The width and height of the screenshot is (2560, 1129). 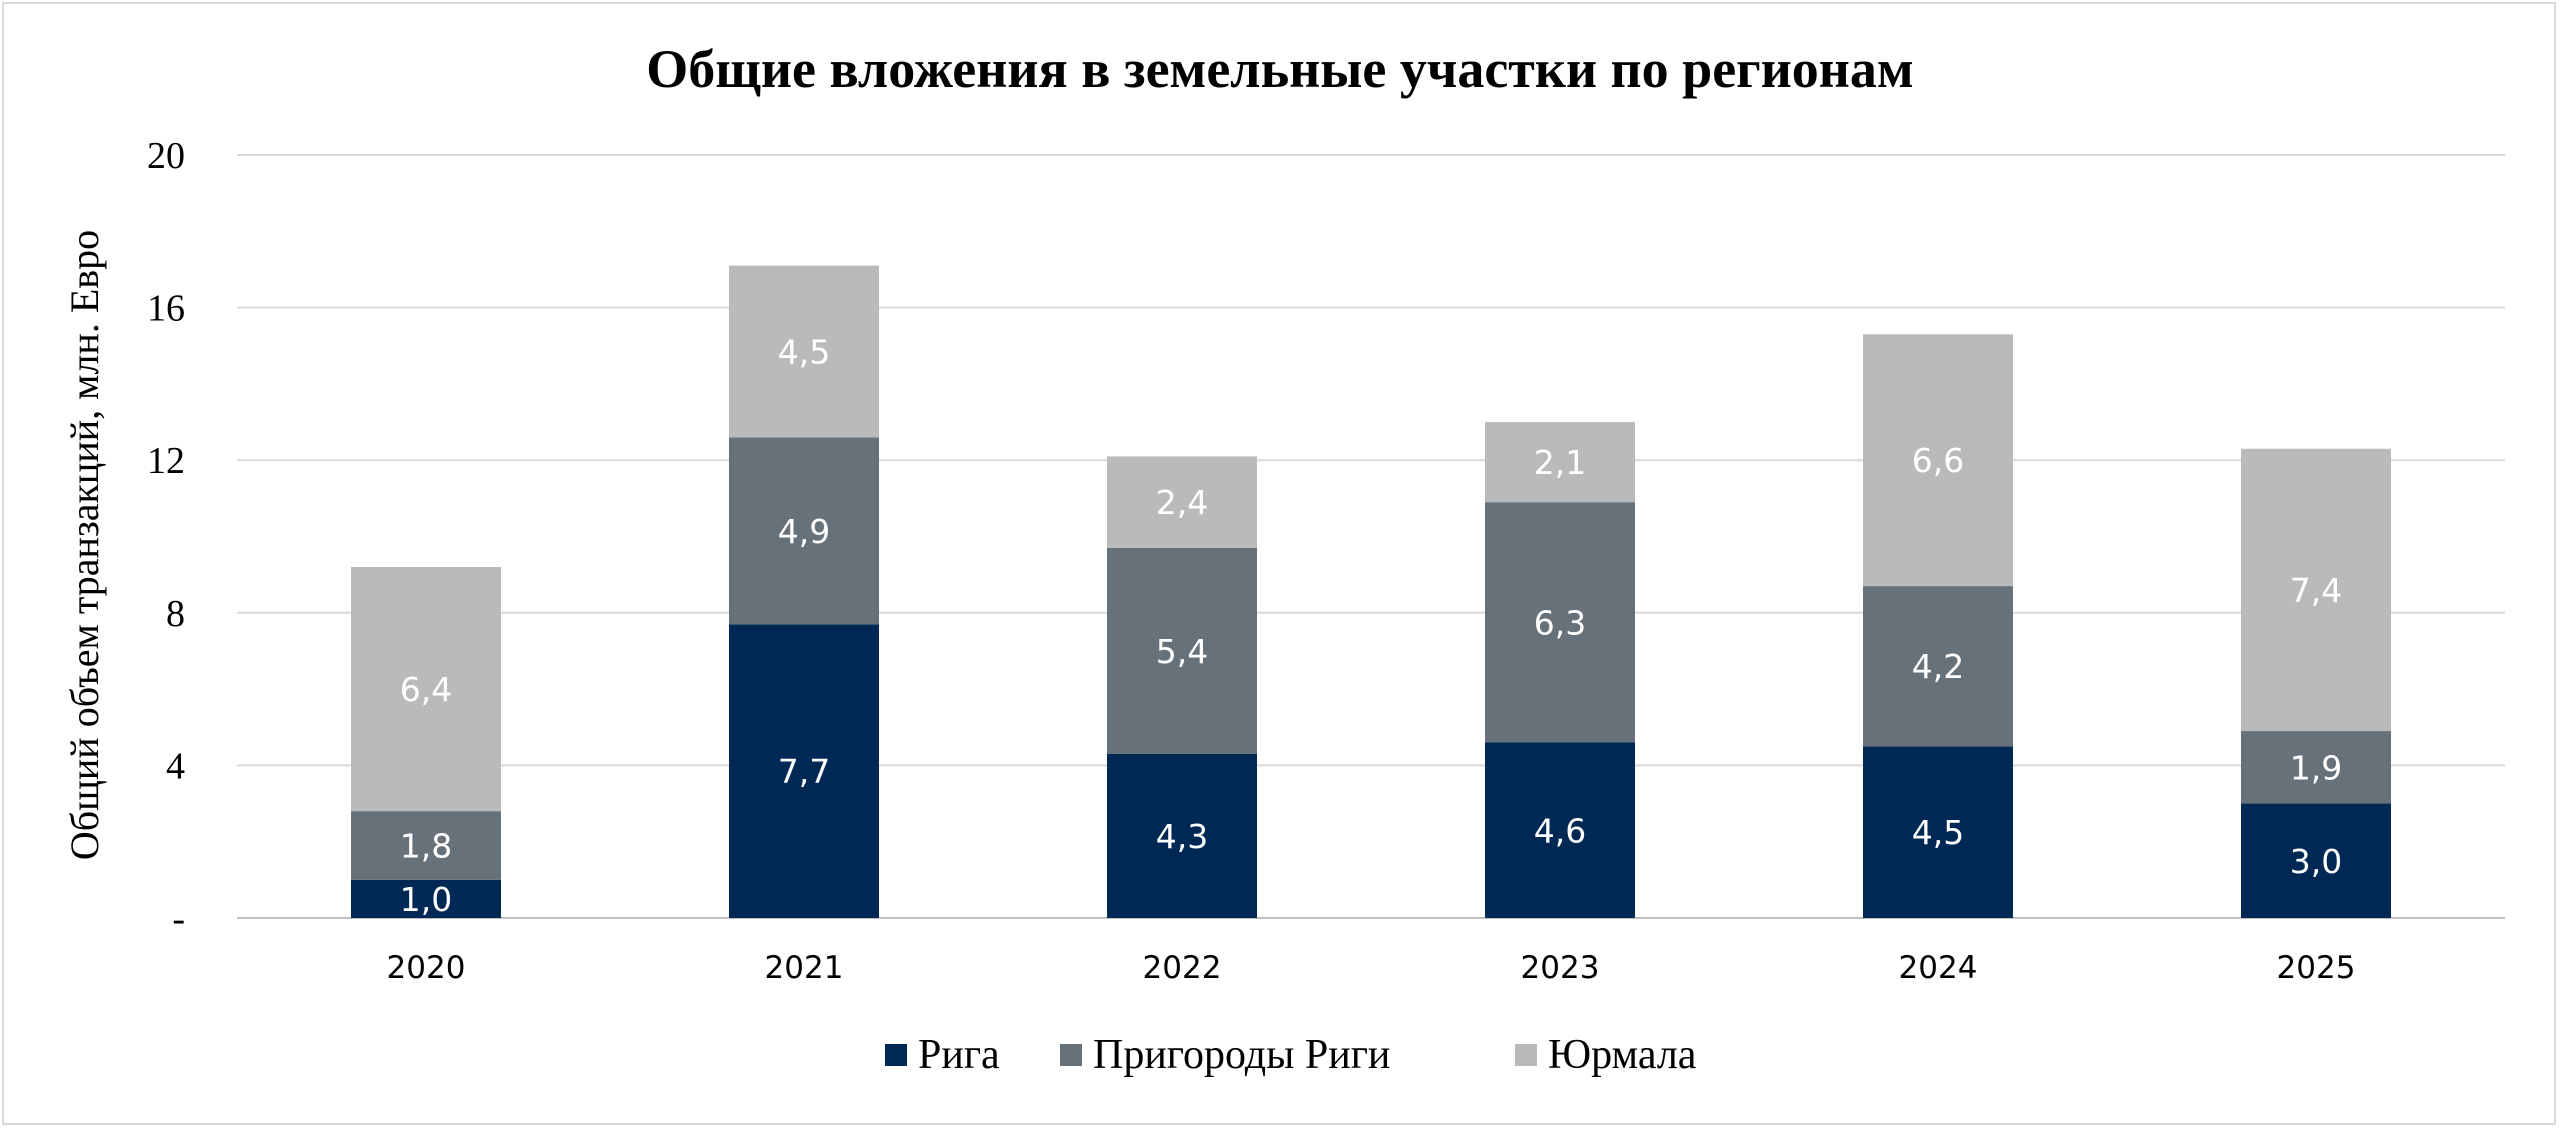 I want to click on x-tick-label: 2021, so click(x=804, y=968).